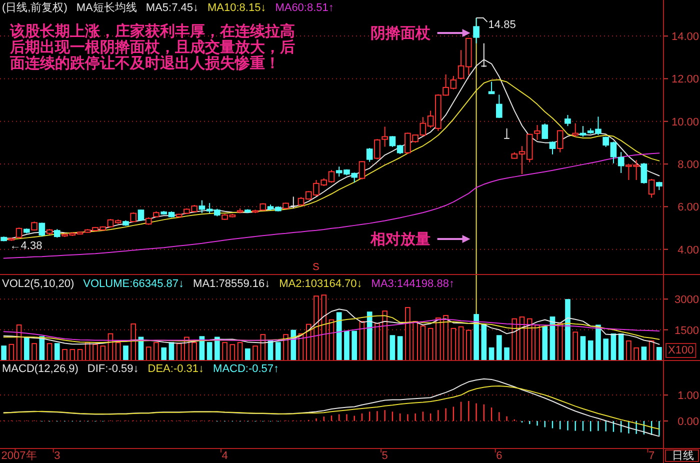 The image size is (700, 463). Describe the element at coordinates (686, 330) in the screenshot. I see `y-tick-label: 1500` at that location.